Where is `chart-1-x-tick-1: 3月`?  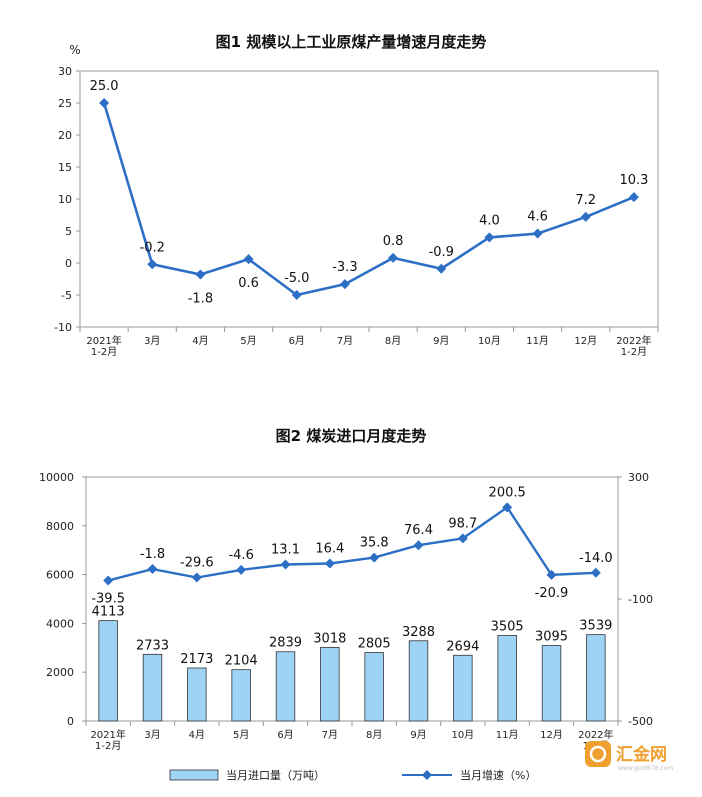
chart-1-x-tick-1: 3月 is located at coordinates (152, 341).